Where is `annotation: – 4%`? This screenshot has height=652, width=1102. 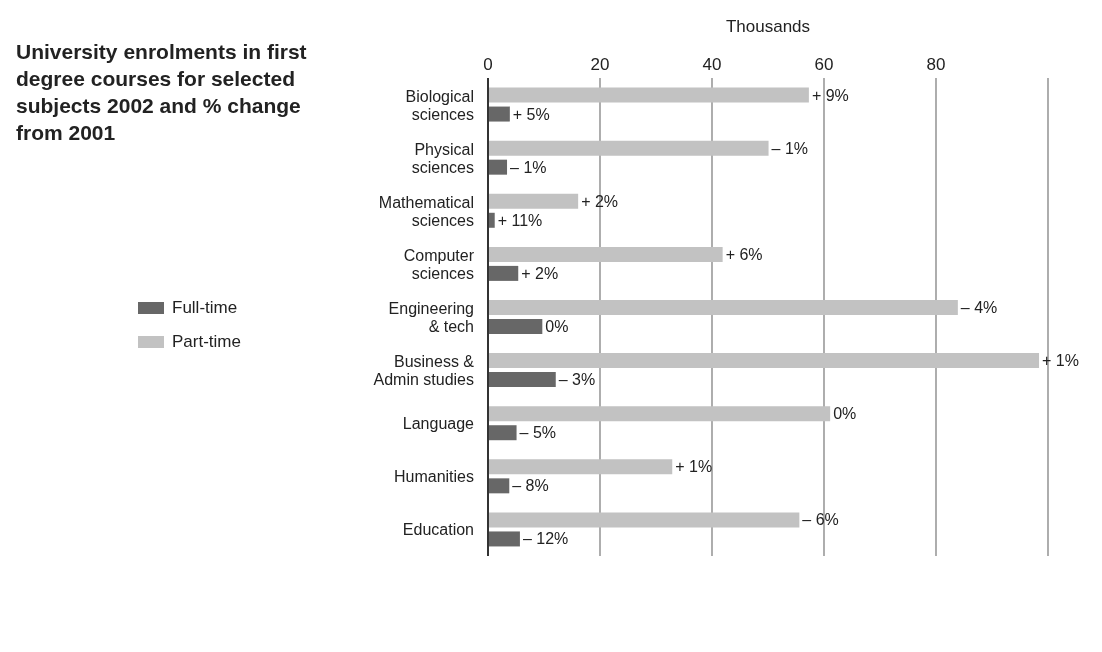 annotation: – 4% is located at coordinates (979, 307).